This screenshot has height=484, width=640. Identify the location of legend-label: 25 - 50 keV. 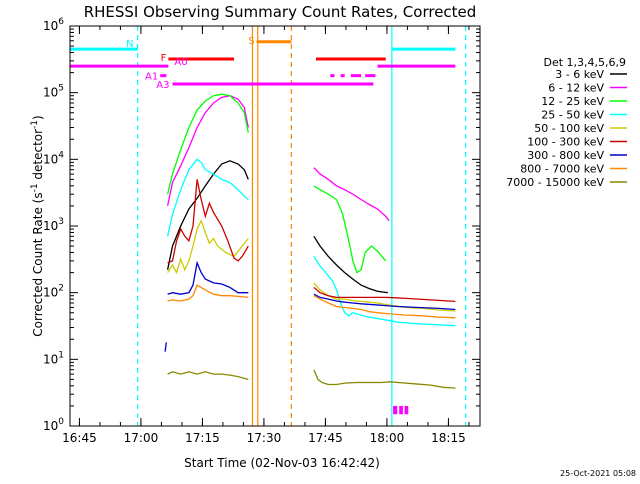
(572, 115).